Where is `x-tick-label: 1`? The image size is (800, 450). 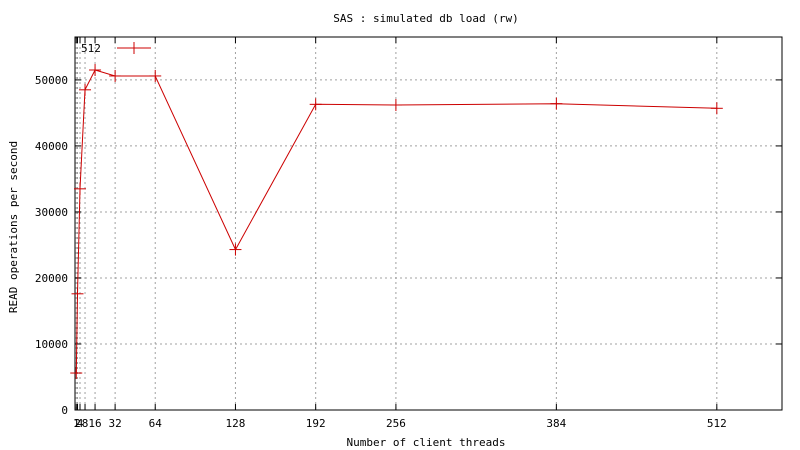 x-tick-label: 1 is located at coordinates (76, 423).